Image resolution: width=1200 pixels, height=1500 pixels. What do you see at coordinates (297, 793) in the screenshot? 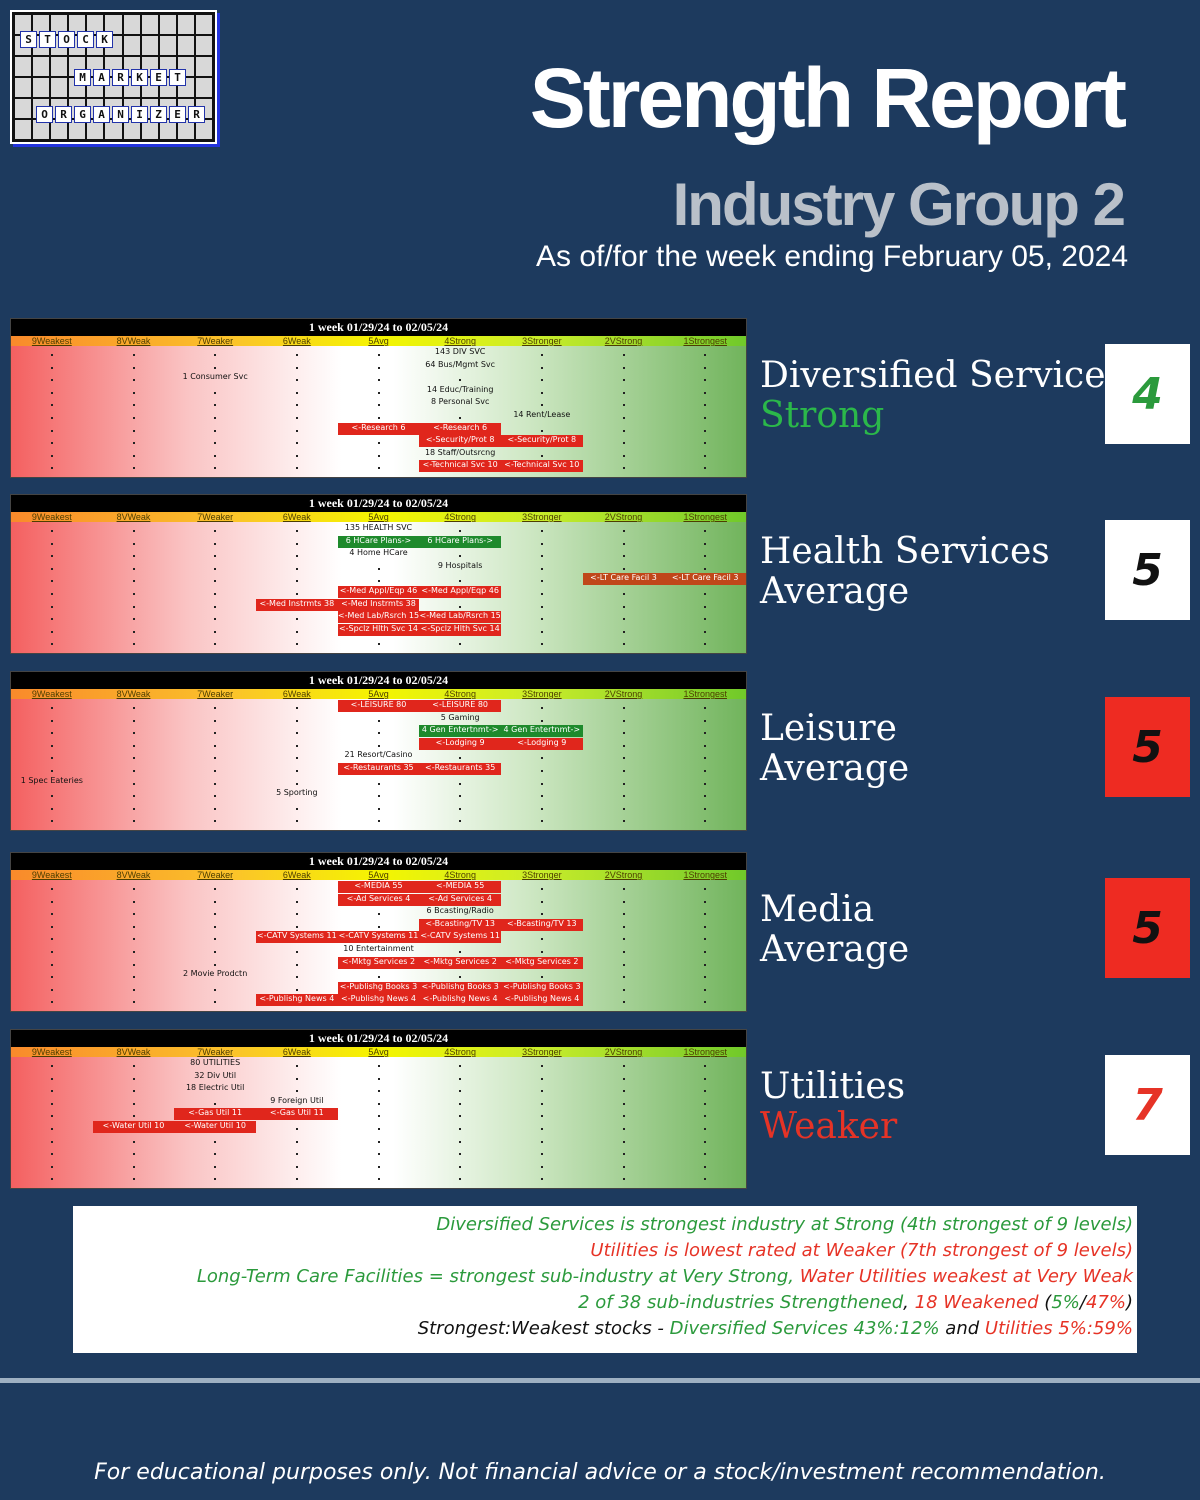
I see `sub-industry-entry: 5 Sporting` at bounding box center [297, 793].